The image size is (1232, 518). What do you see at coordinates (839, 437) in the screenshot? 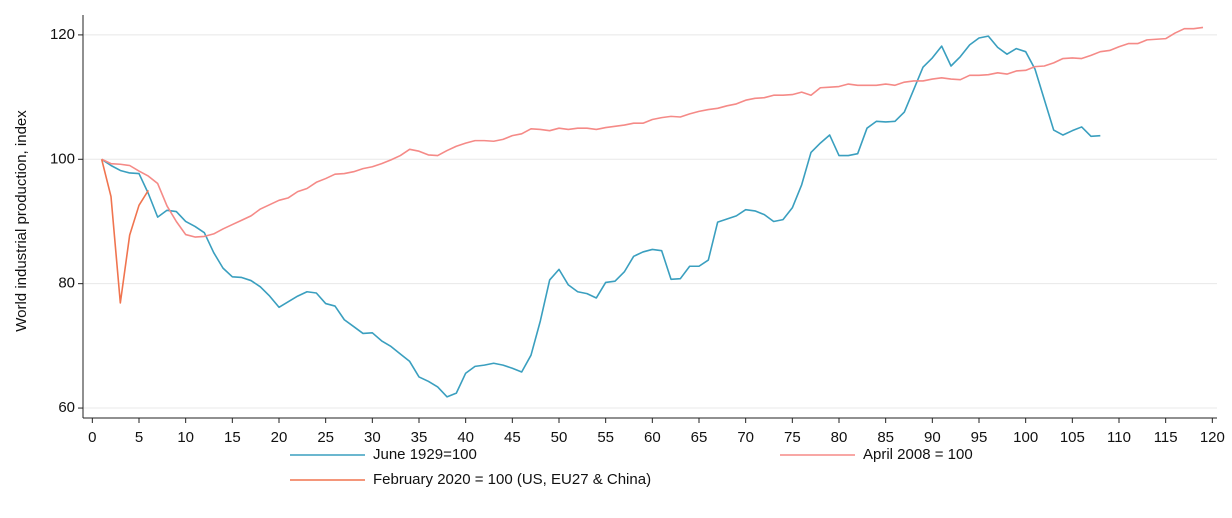
I see `x-tick-label: 80` at bounding box center [839, 437].